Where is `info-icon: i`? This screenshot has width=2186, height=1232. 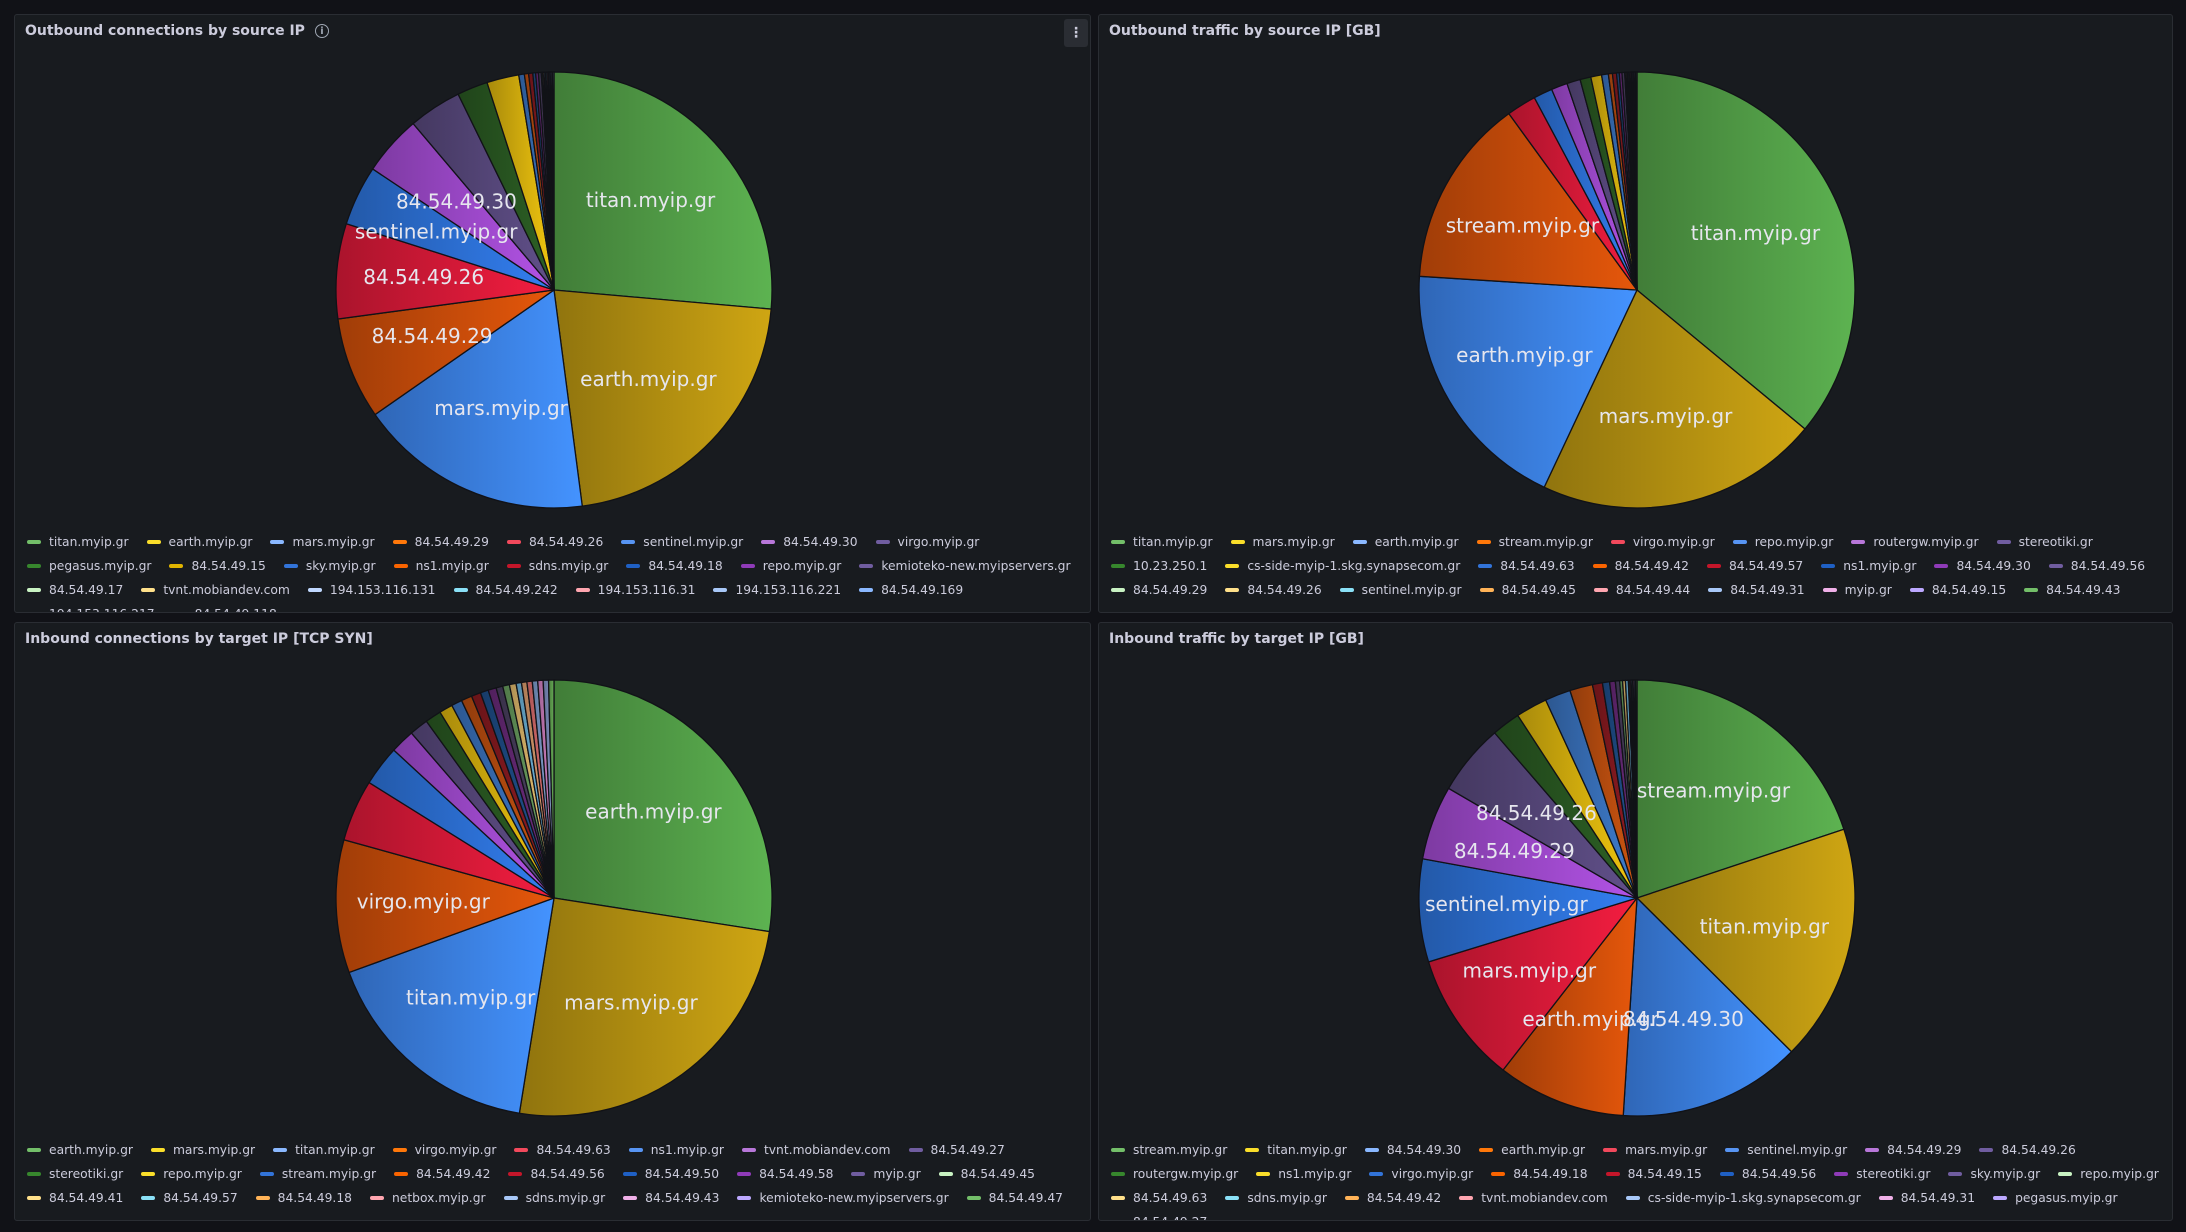
info-icon: i is located at coordinates (321, 31).